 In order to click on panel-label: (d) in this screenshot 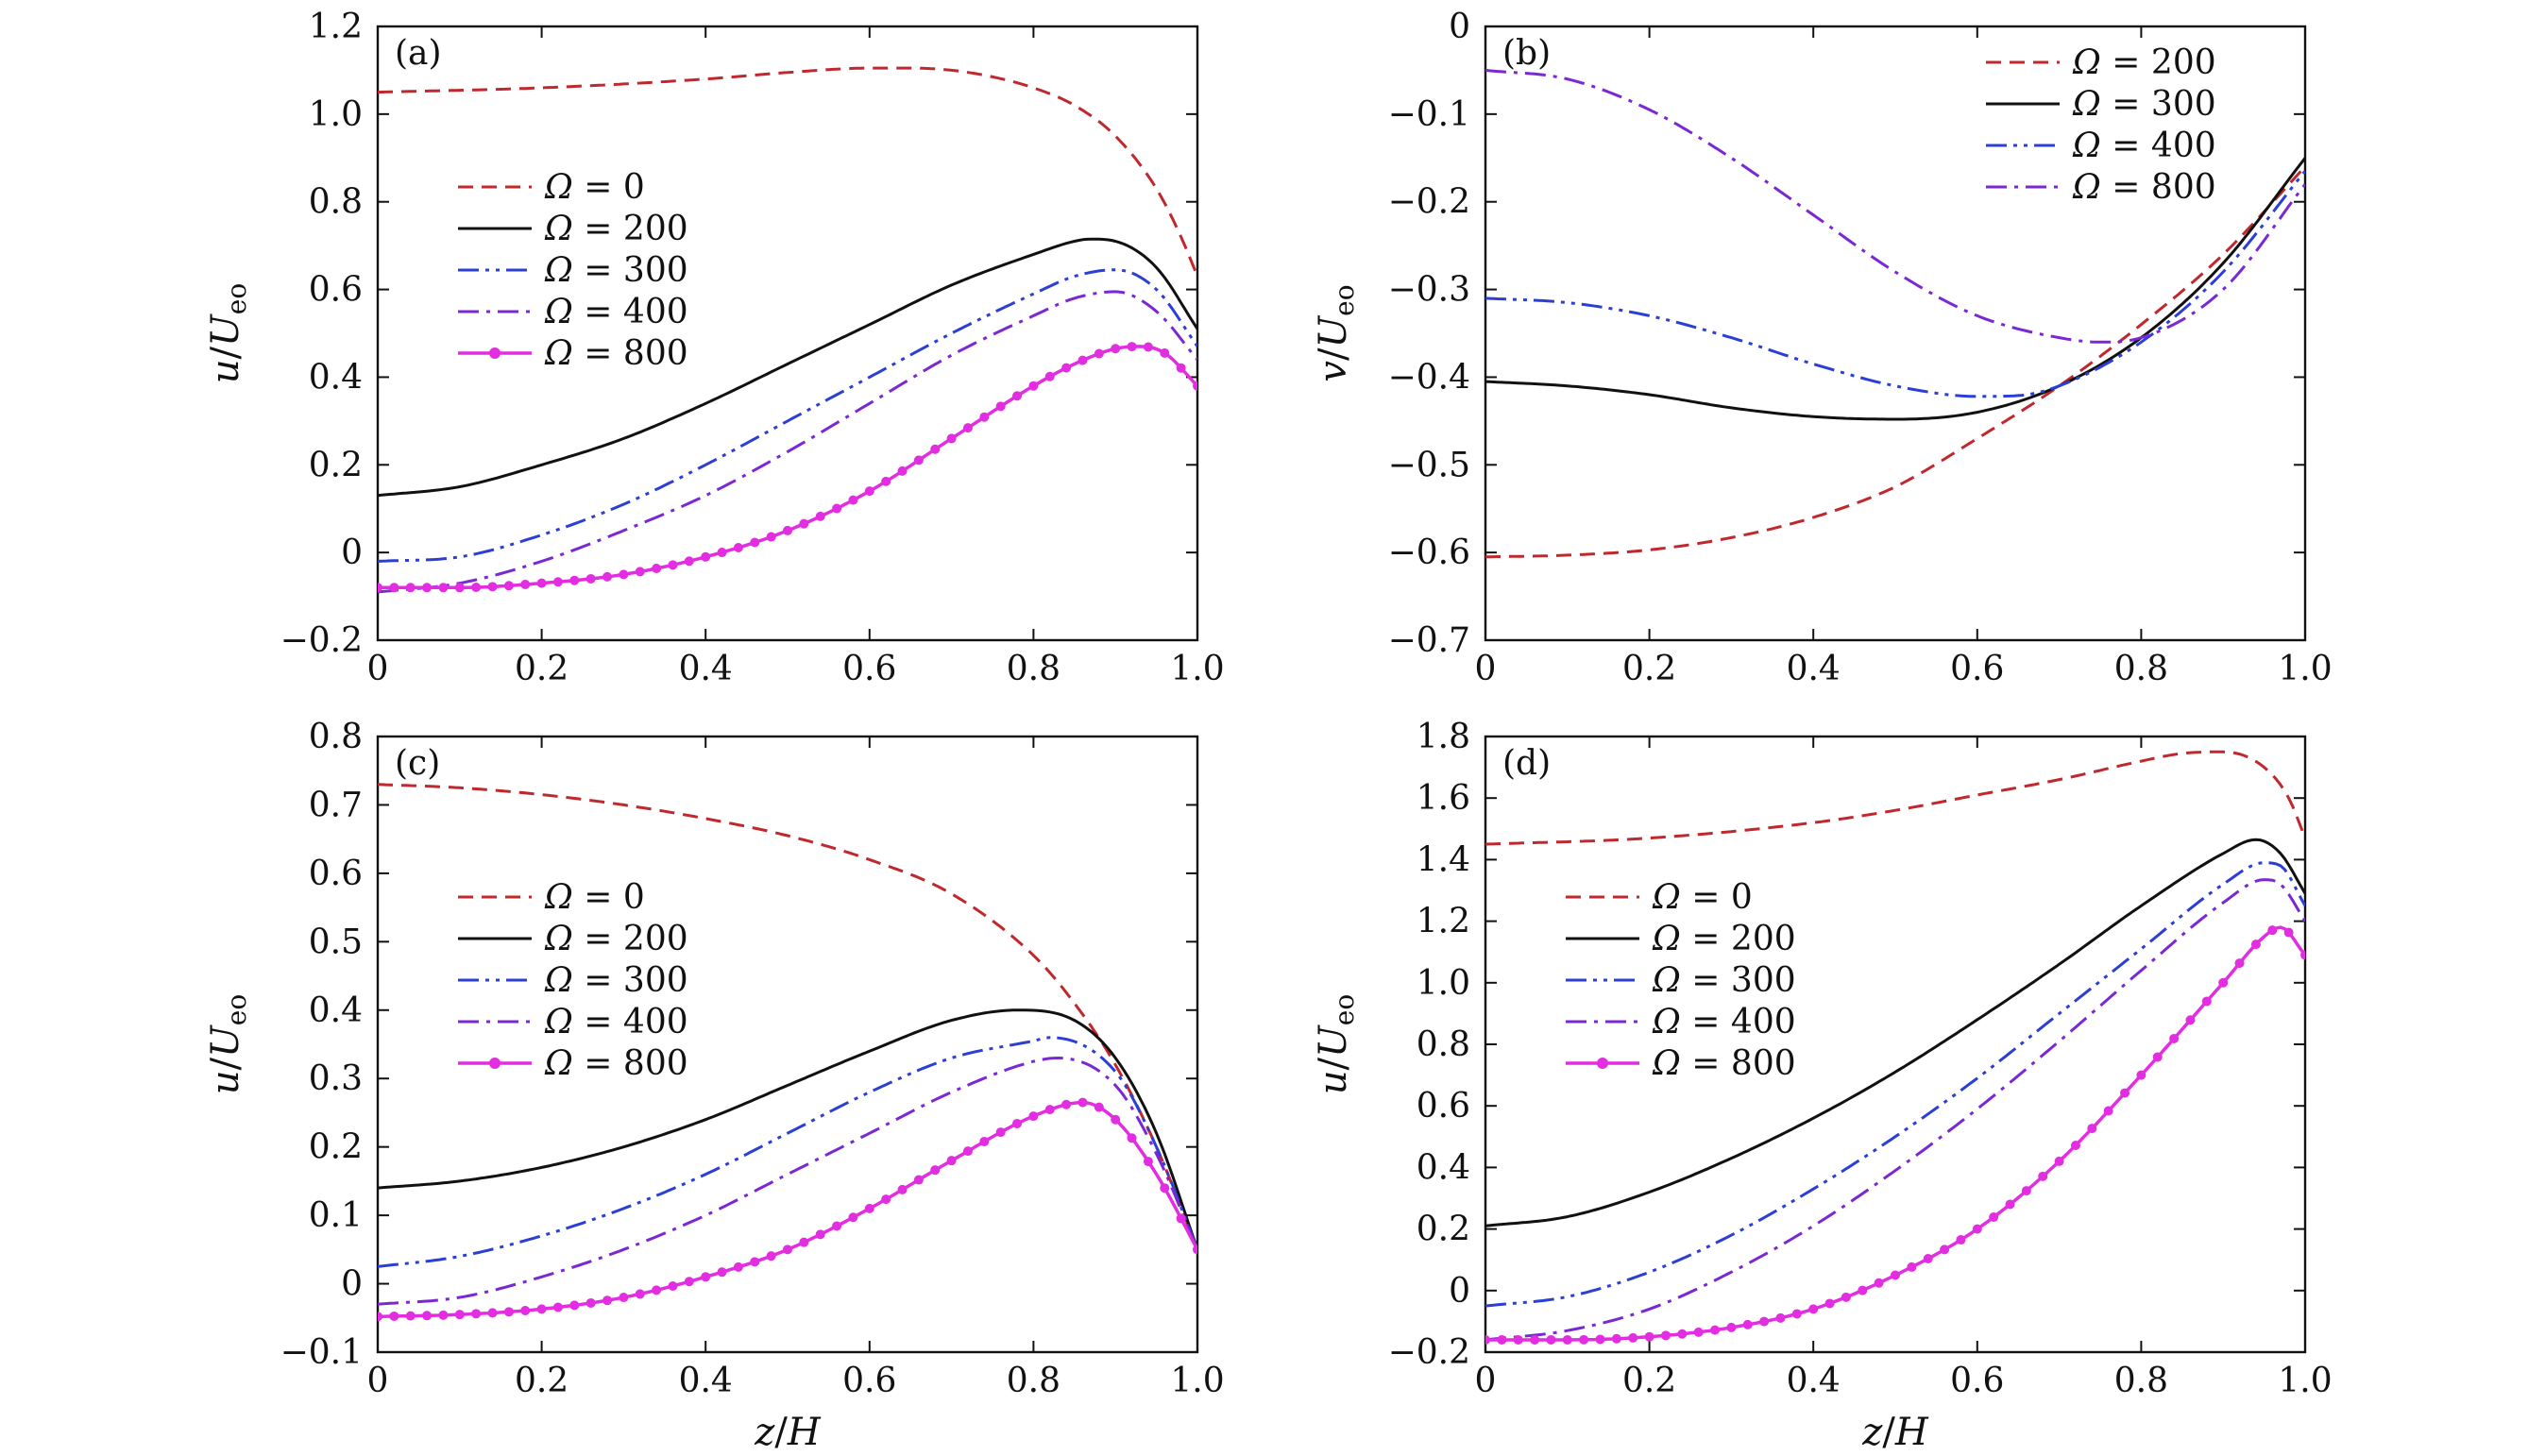, I will do `click(1526, 763)`.